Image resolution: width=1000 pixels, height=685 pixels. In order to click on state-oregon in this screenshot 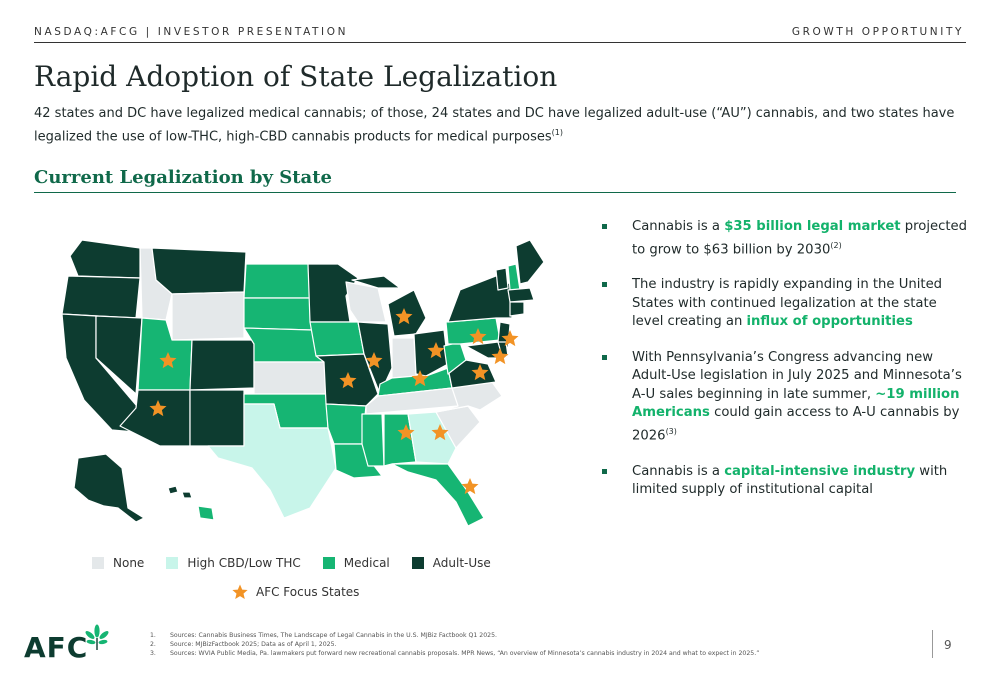, I will do `click(101, 297)`.